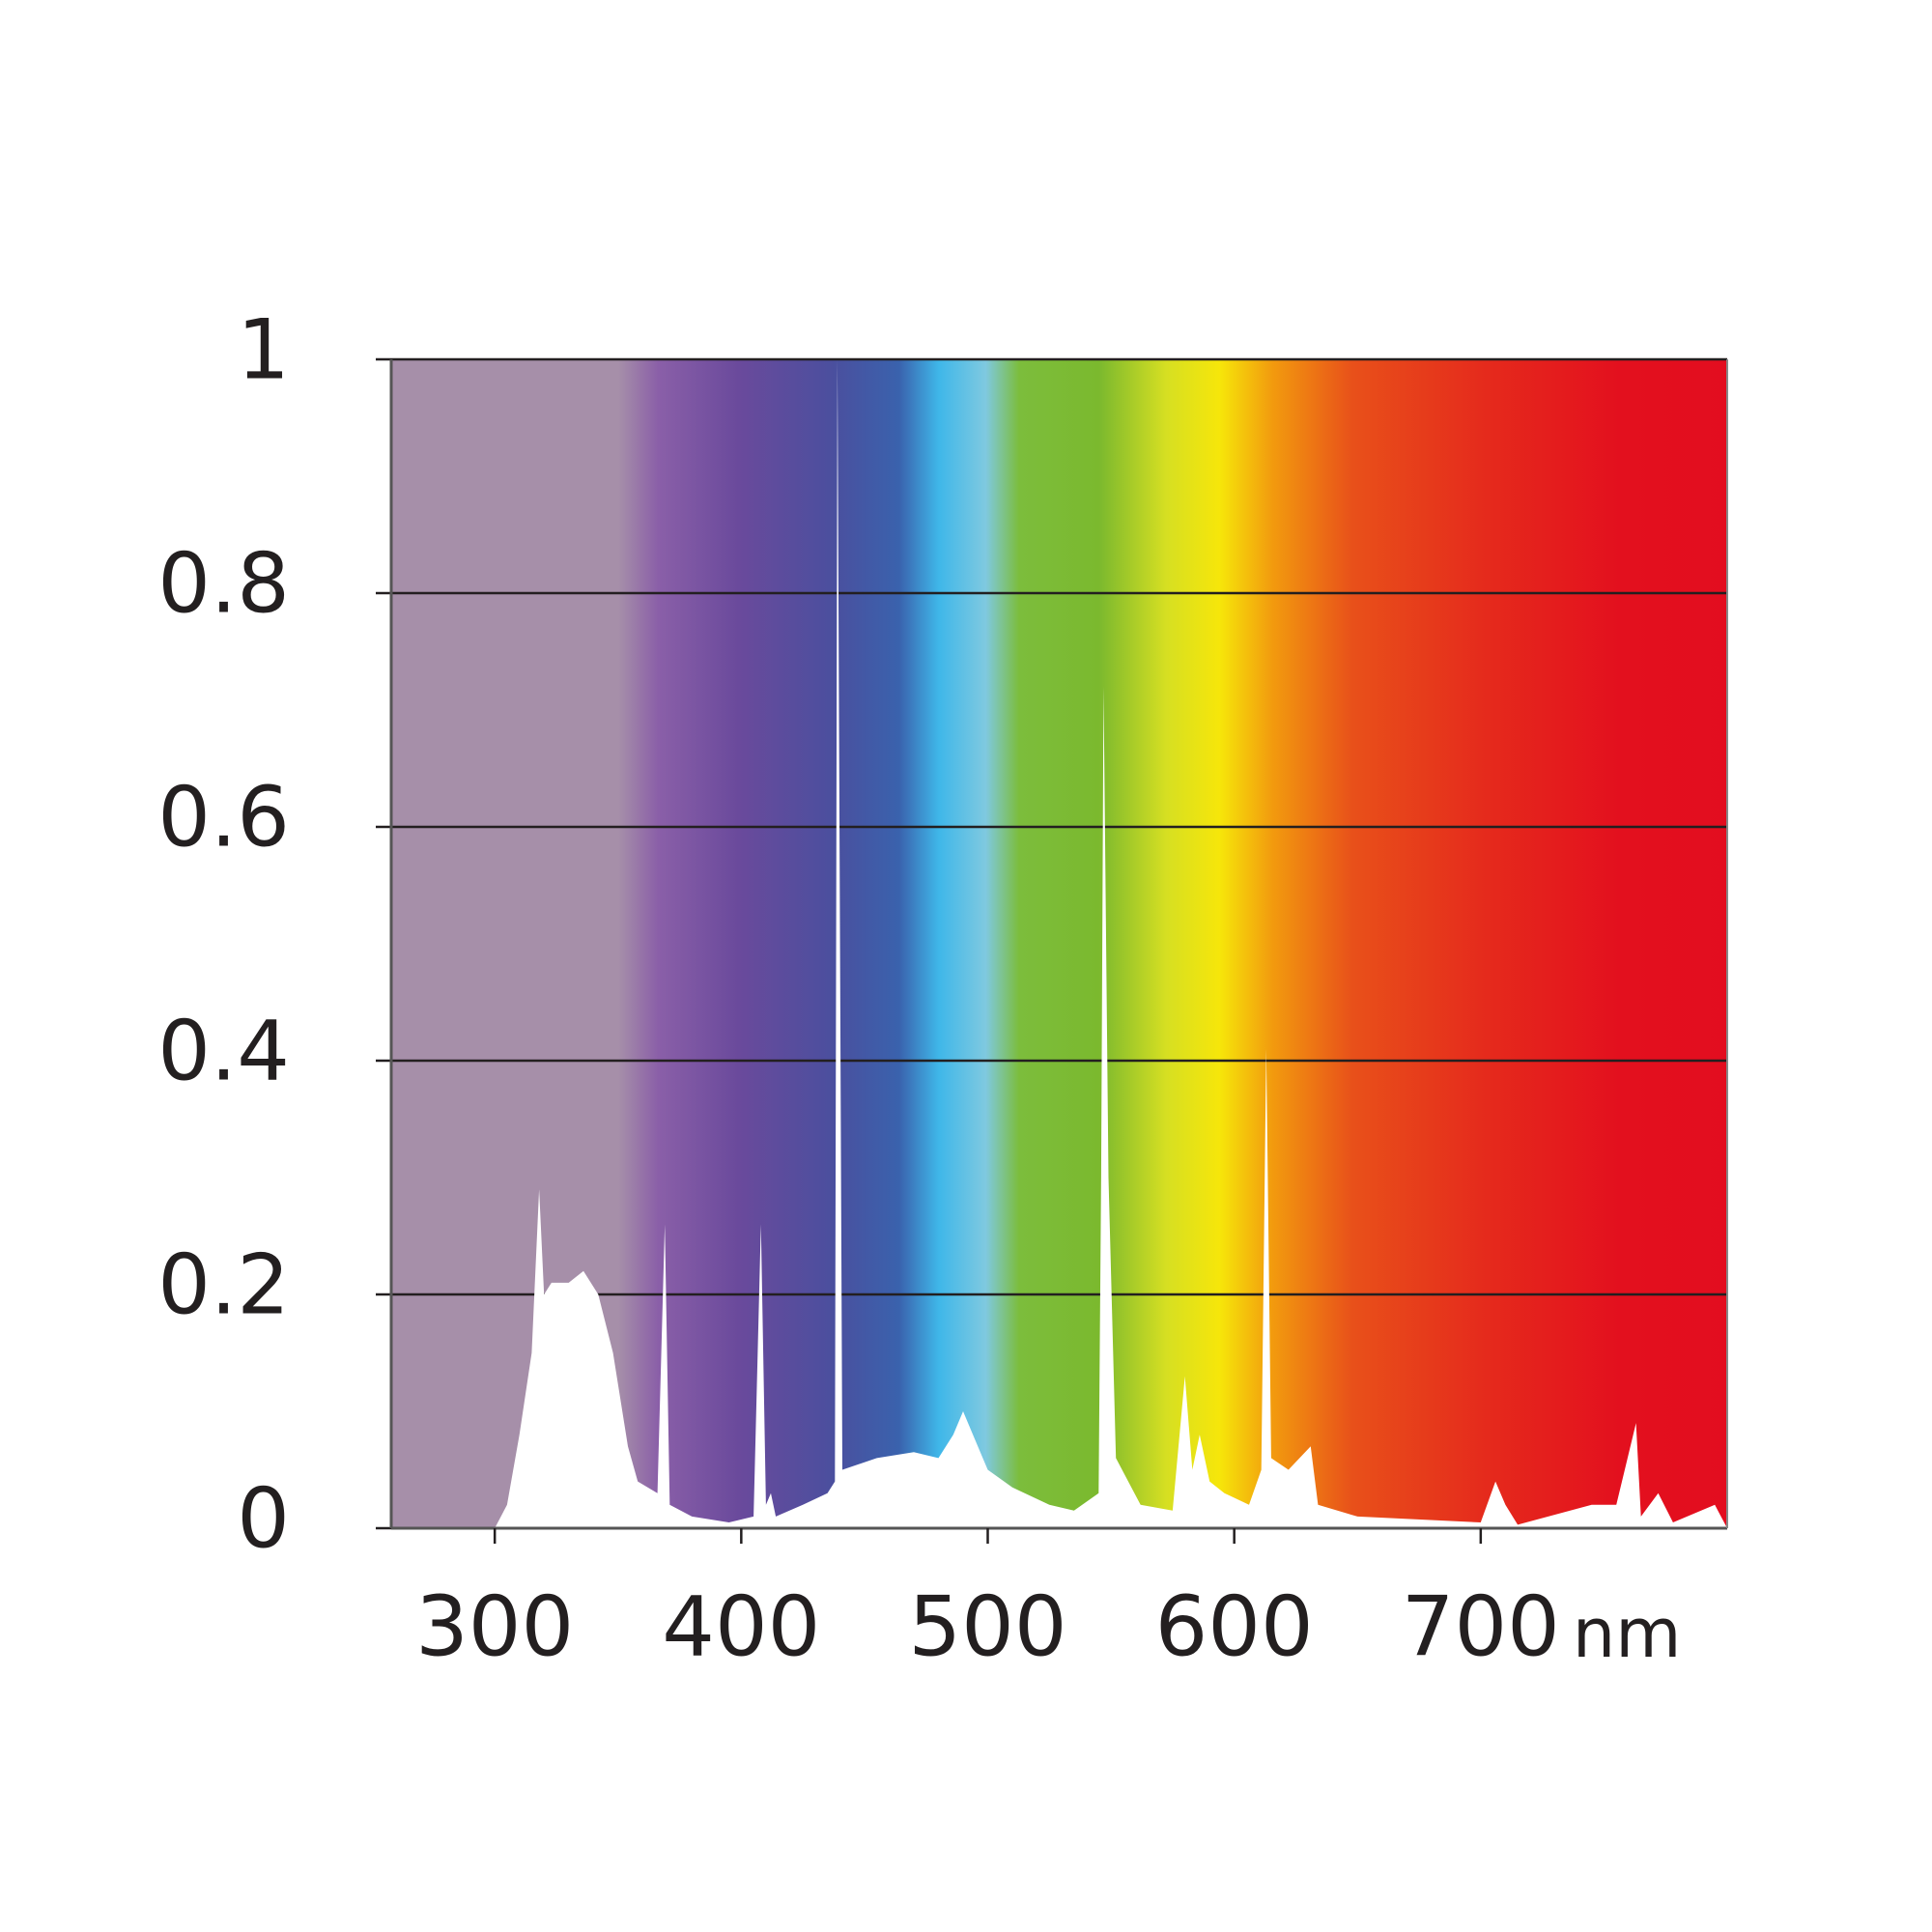 The image size is (1932, 1932). What do you see at coordinates (223, 817) in the screenshot?
I see `y-tick-label: 0.6` at bounding box center [223, 817].